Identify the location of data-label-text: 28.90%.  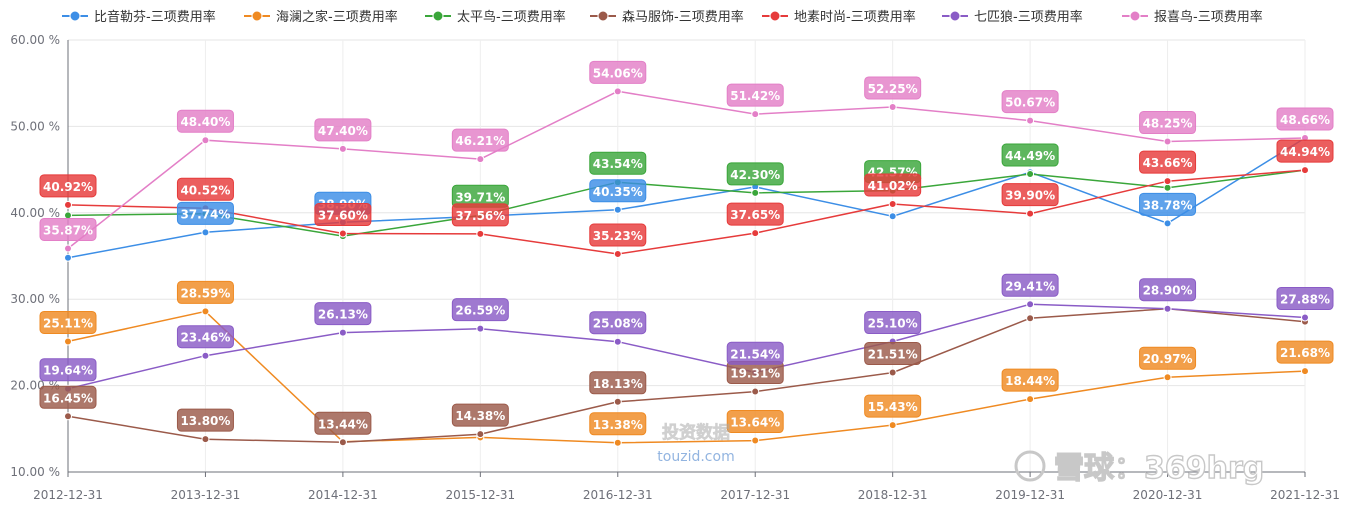
(1168, 291).